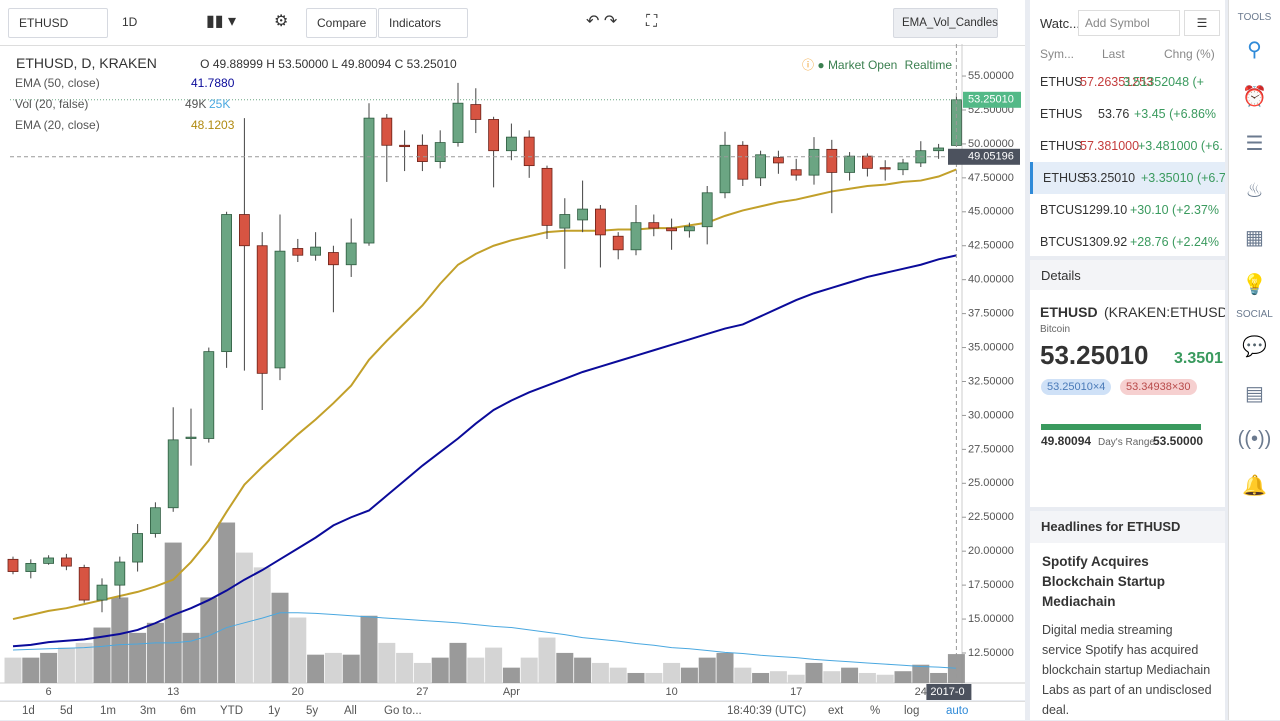 The height and width of the screenshot is (721, 1280). Describe the element at coordinates (1094, 355) in the screenshot. I see `details-price: 53.25010` at that location.